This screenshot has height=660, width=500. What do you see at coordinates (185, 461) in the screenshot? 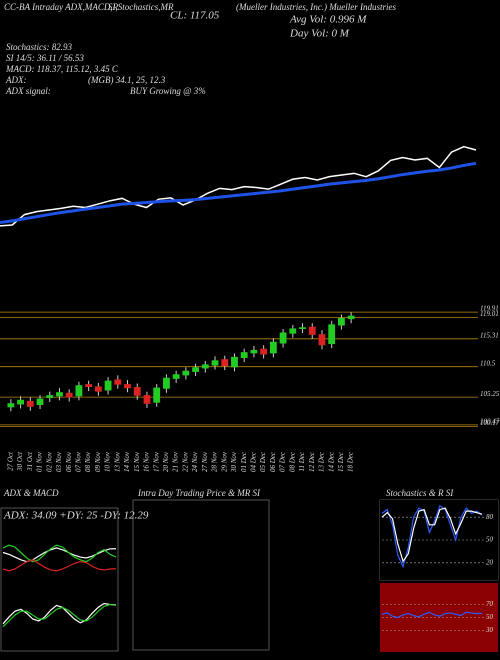
I see `x-tick-label: 22 Nov` at bounding box center [185, 461].